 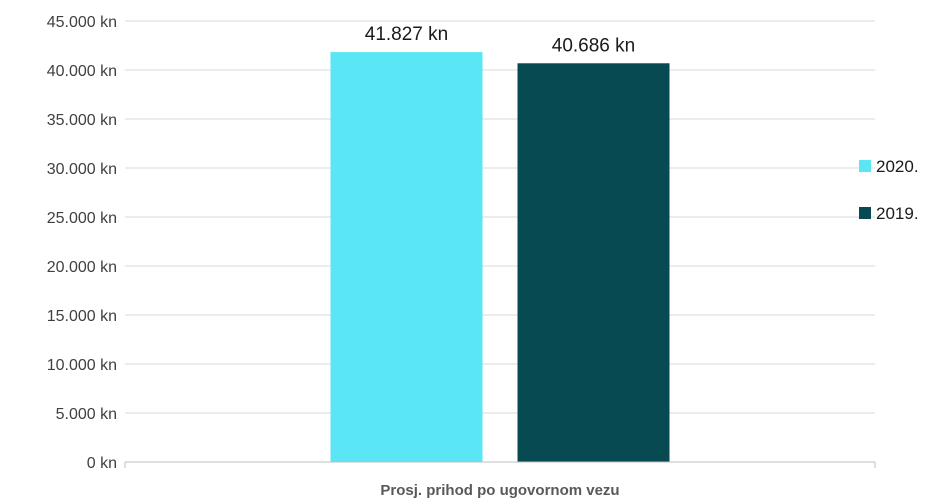 I want to click on legend-item: 2020., so click(x=889, y=166).